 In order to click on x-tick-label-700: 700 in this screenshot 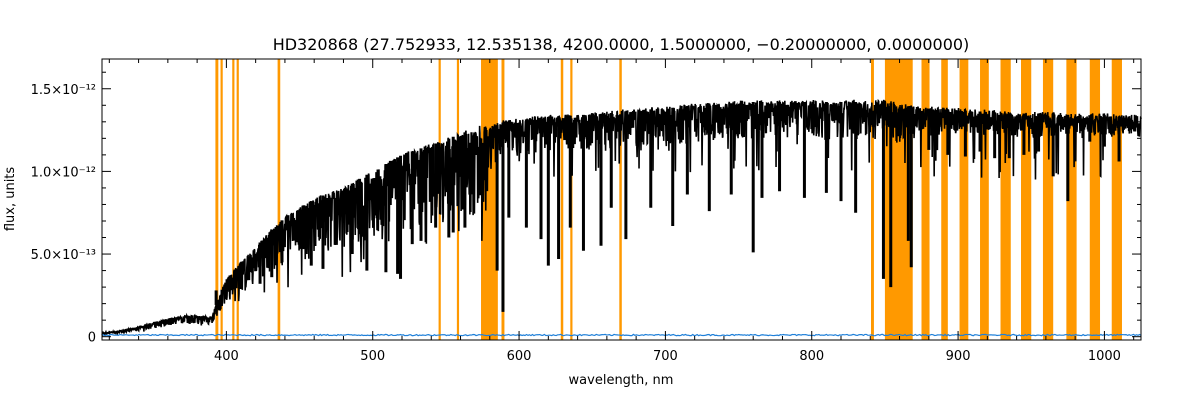, I will do `click(665, 356)`.